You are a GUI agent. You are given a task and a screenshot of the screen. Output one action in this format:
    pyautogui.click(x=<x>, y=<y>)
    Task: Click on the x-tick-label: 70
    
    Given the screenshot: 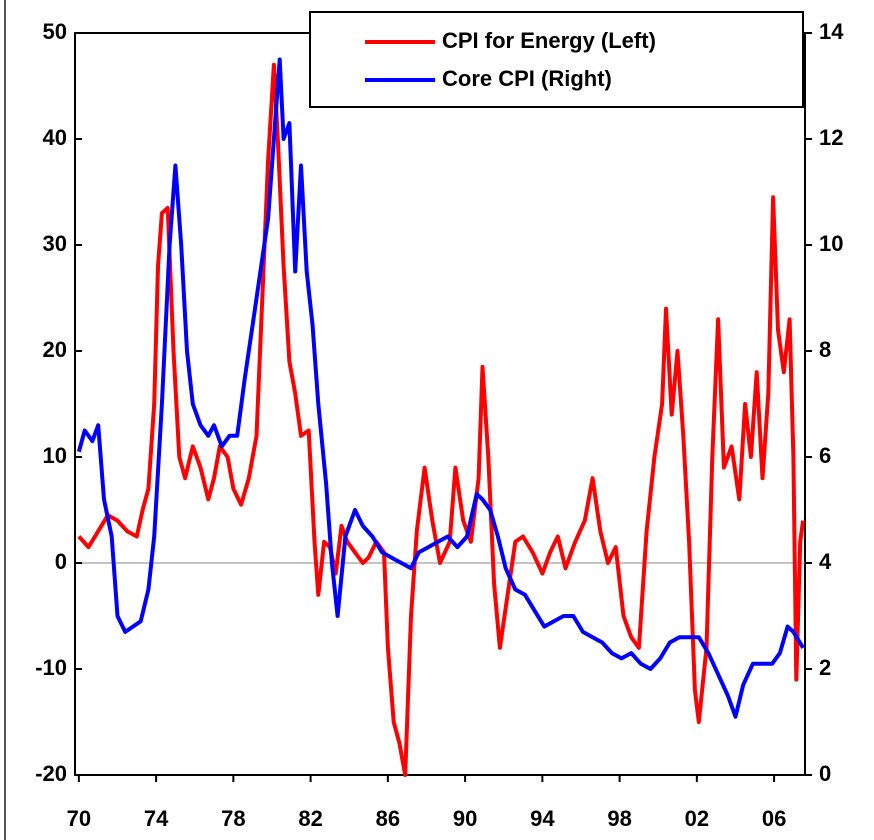 What is the action you would take?
    pyautogui.click(x=79, y=818)
    